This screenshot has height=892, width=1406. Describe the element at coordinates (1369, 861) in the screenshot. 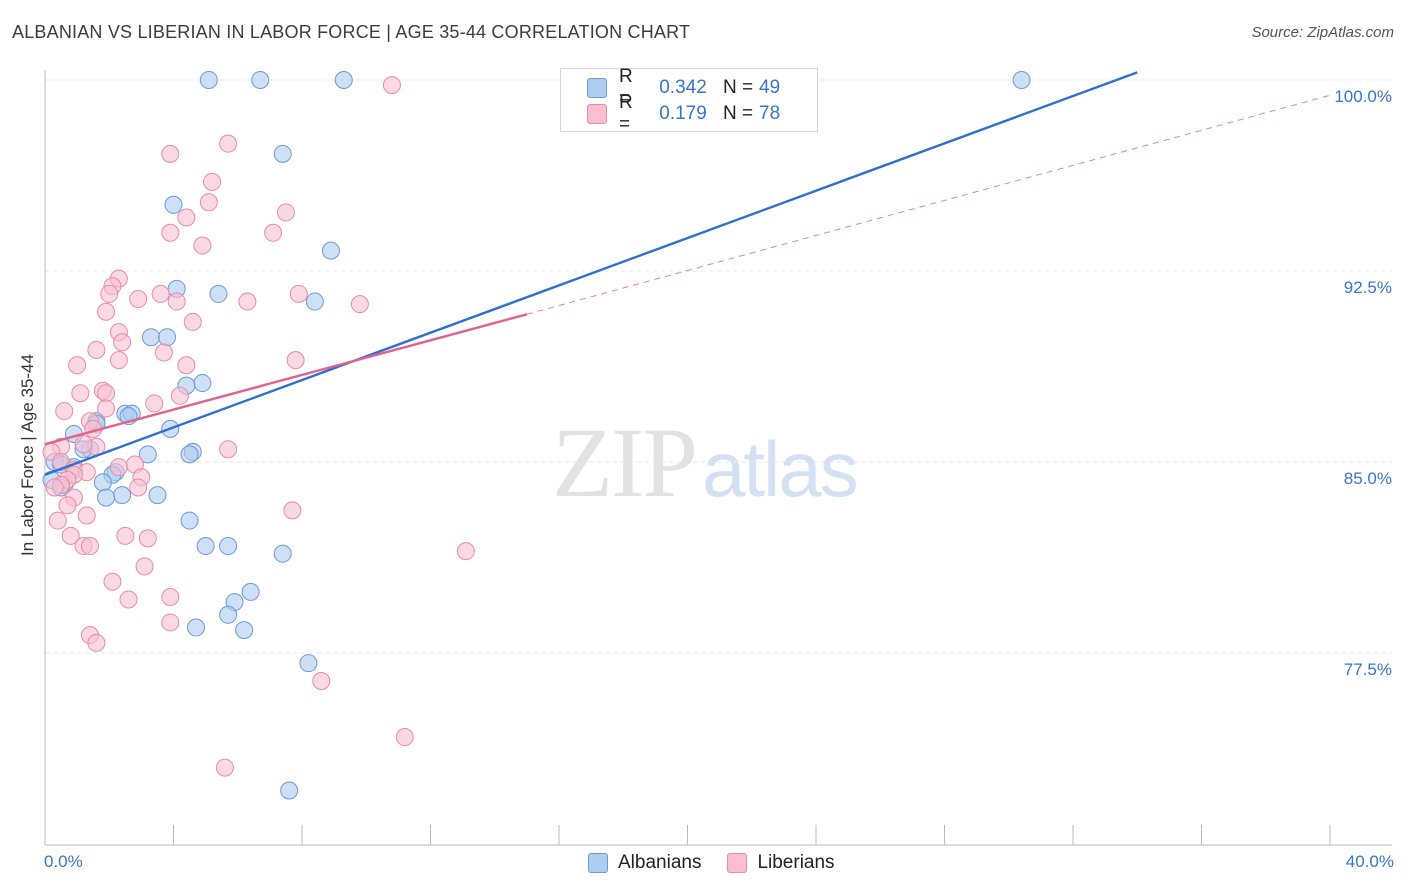

I see `x-tick-label-max: 40.0%` at that location.